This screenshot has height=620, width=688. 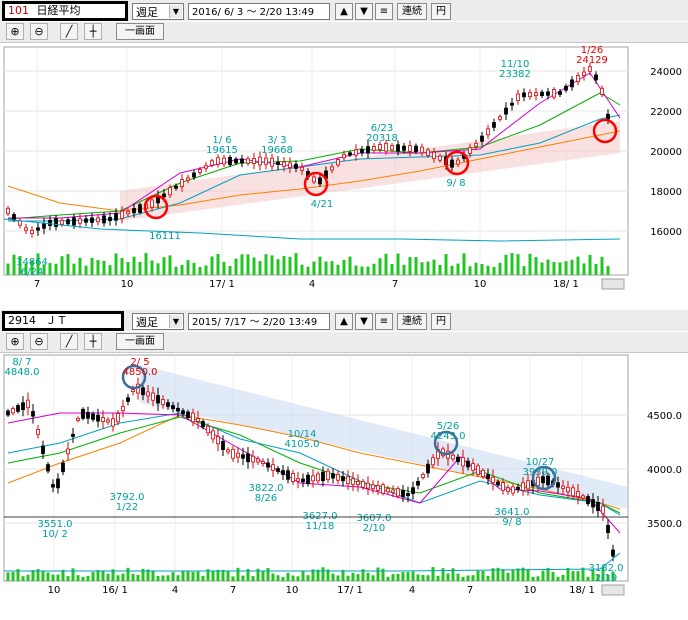 I want to click on panel1-code-input: 101 日経平均, so click(x=65, y=11).